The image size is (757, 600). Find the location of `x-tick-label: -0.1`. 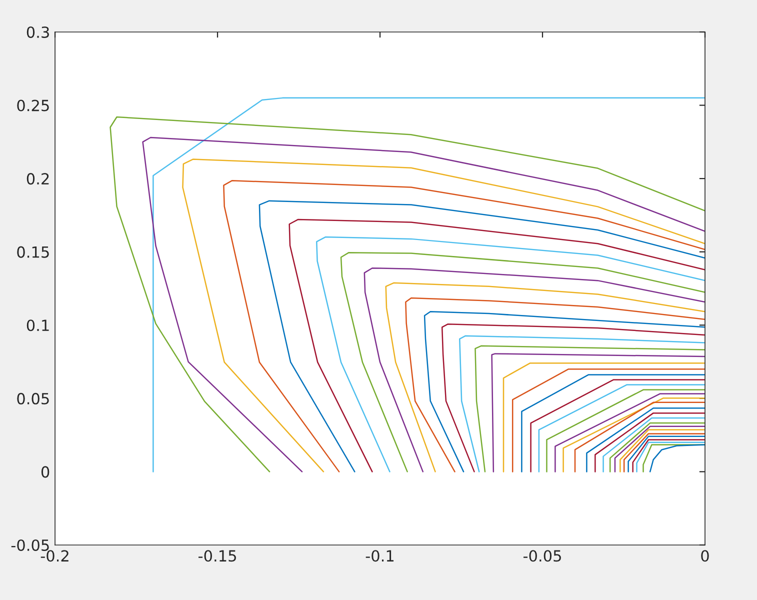

x-tick-label: -0.1 is located at coordinates (380, 556).